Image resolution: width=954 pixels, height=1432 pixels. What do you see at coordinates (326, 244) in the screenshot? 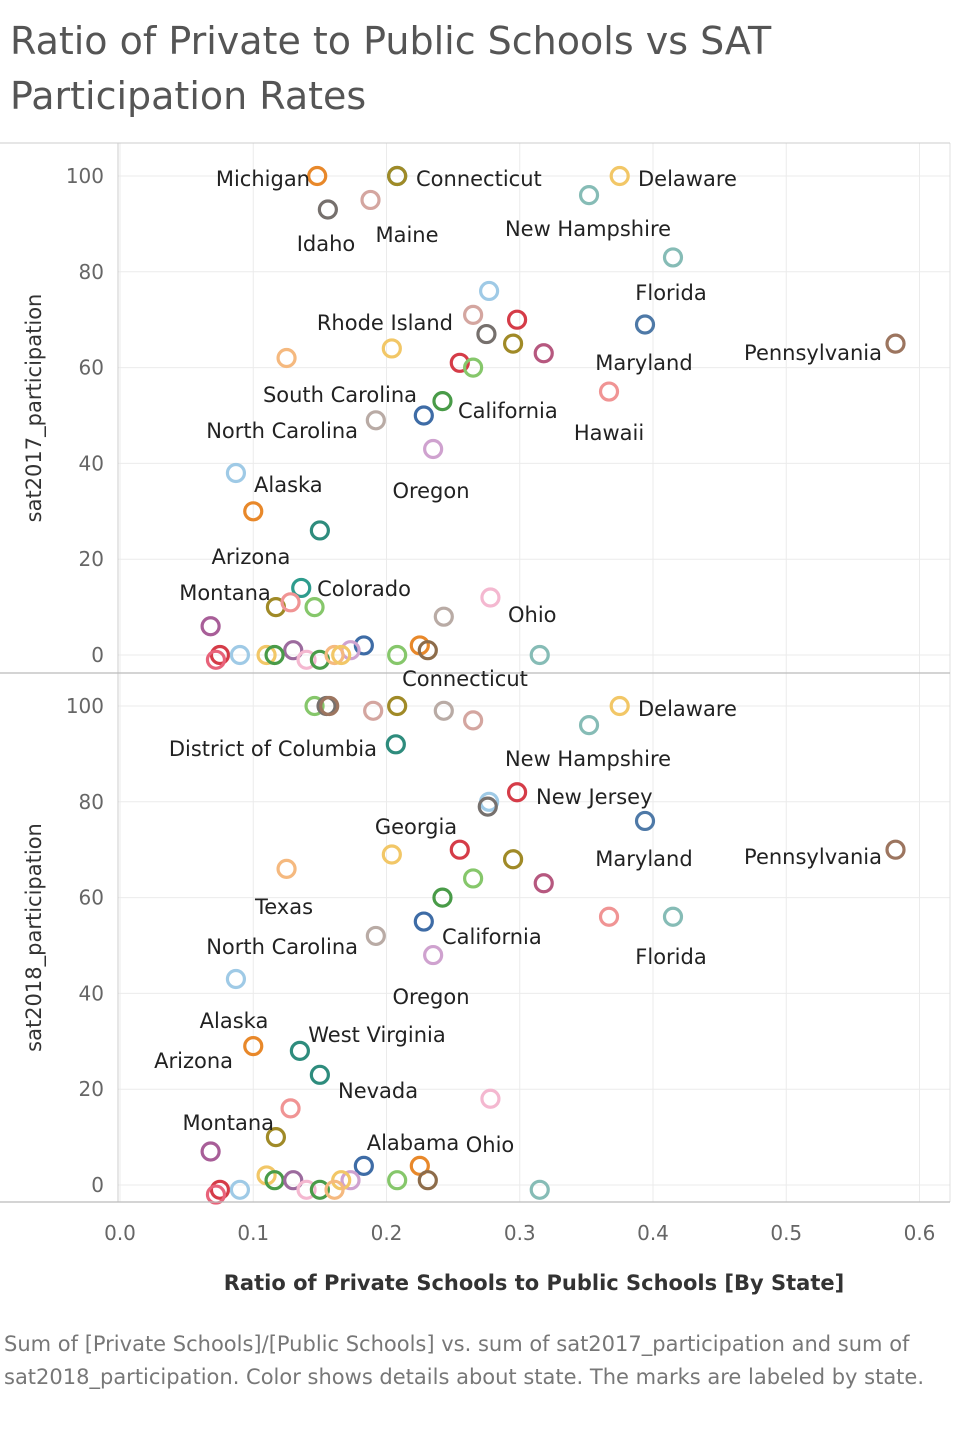
I see `point-label: Idaho` at bounding box center [326, 244].